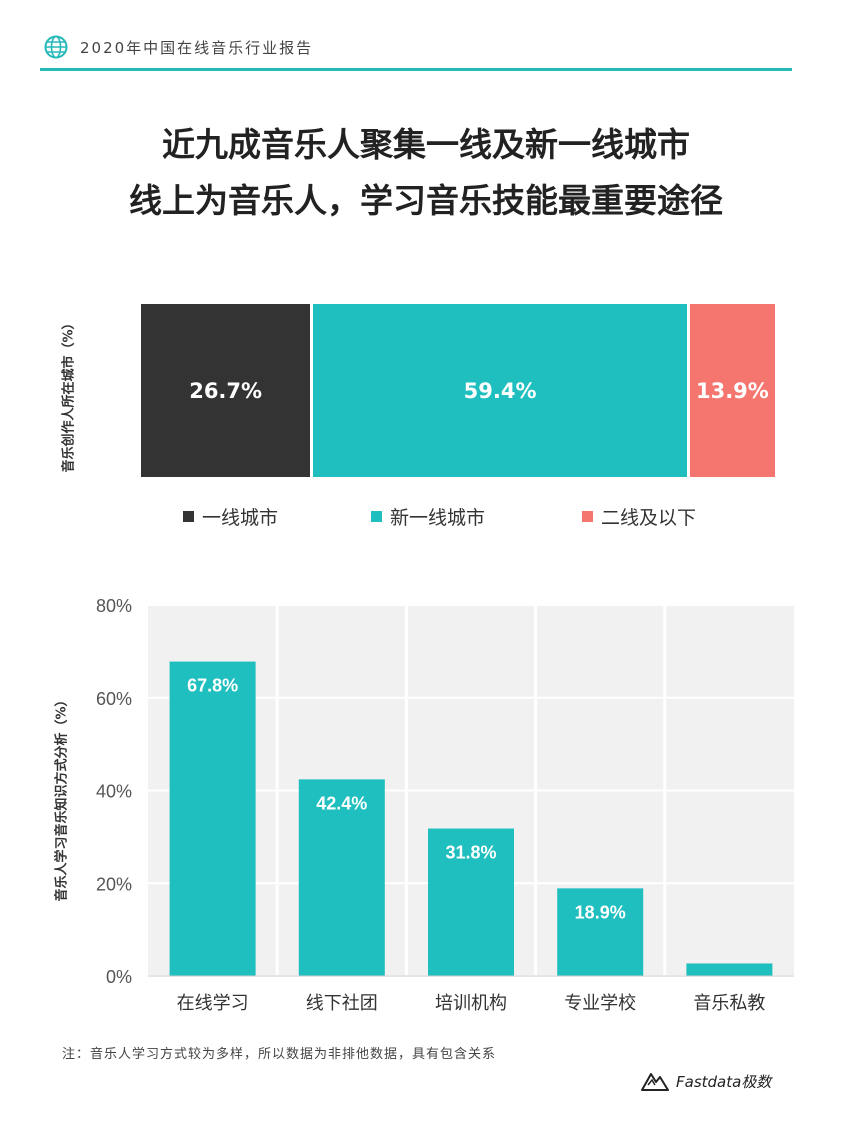 The width and height of the screenshot is (852, 1136). What do you see at coordinates (56, 47) in the screenshot?
I see `globe-icon` at bounding box center [56, 47].